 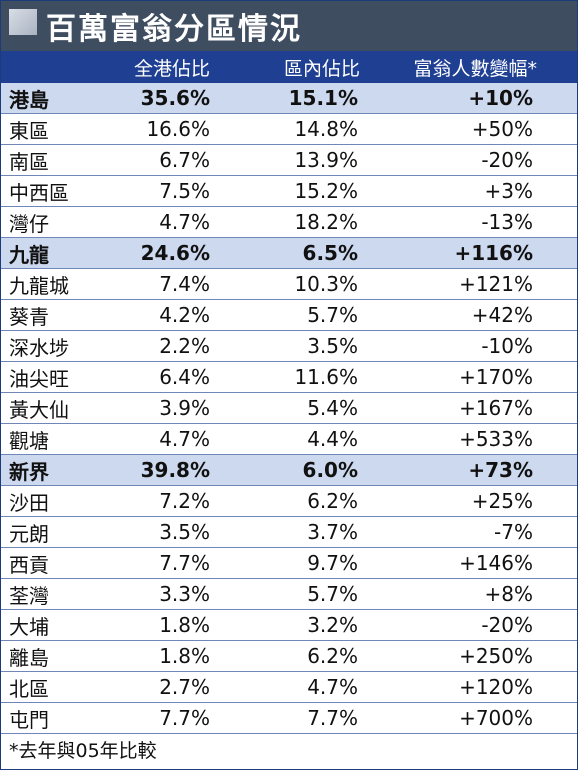 I want to click on district-name: 油尖旺, so click(x=39, y=378).